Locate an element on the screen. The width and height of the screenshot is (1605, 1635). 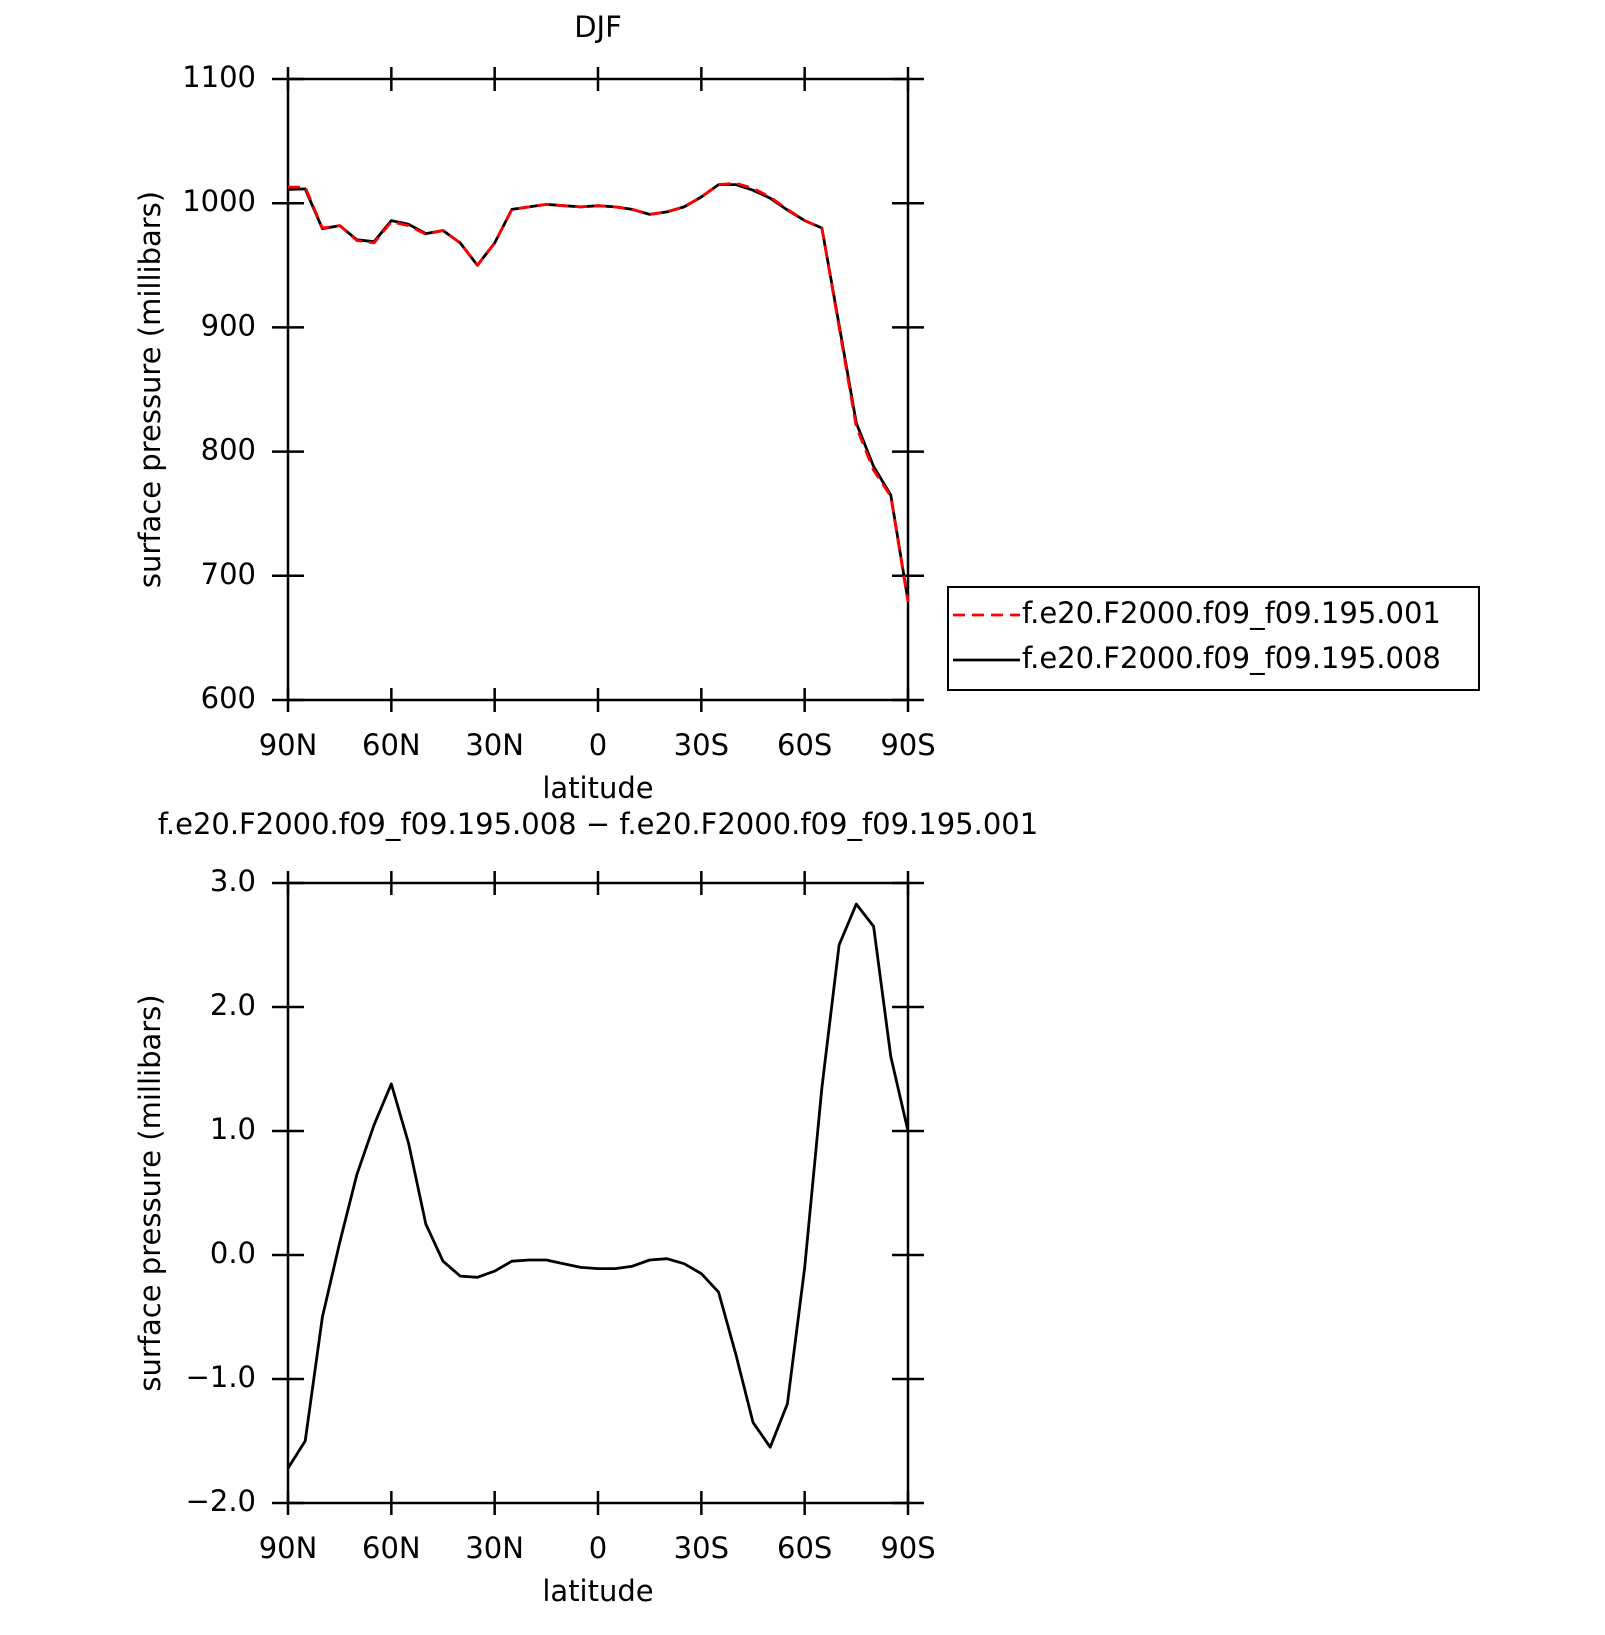
y-tick-label: −2.0 is located at coordinates (221, 1501).